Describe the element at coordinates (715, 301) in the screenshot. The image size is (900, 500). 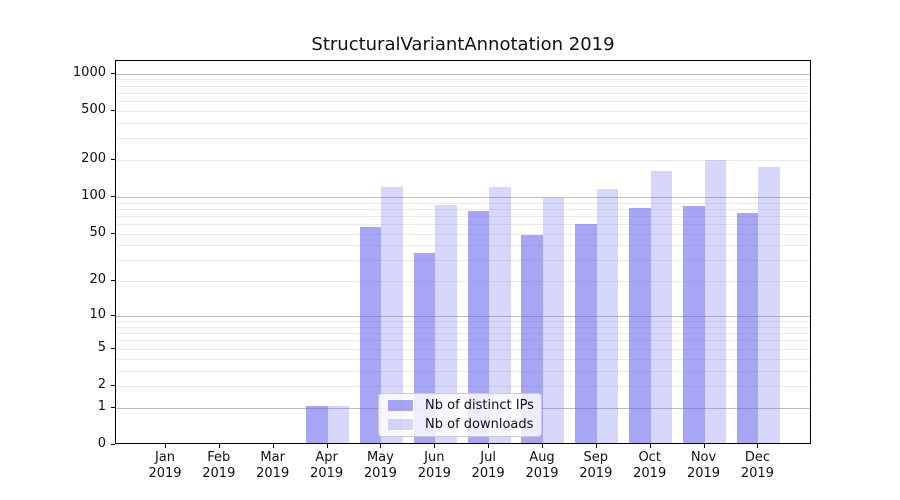
I see `bar-nb-of-downloads-nov` at that location.